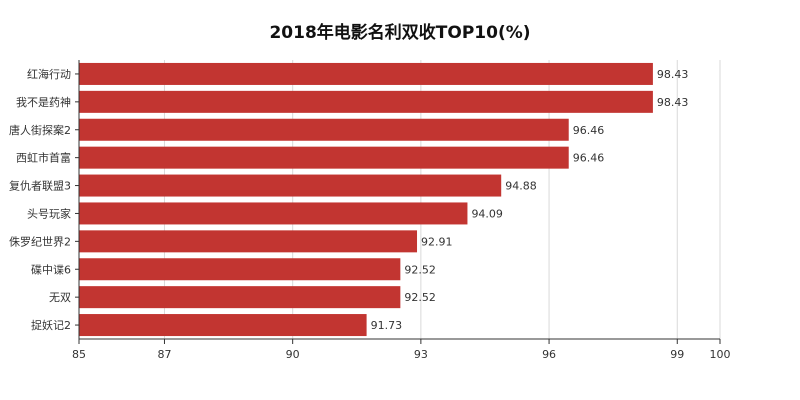  Describe the element at coordinates (677, 354) in the screenshot. I see `x-tick-label: 99` at that location.